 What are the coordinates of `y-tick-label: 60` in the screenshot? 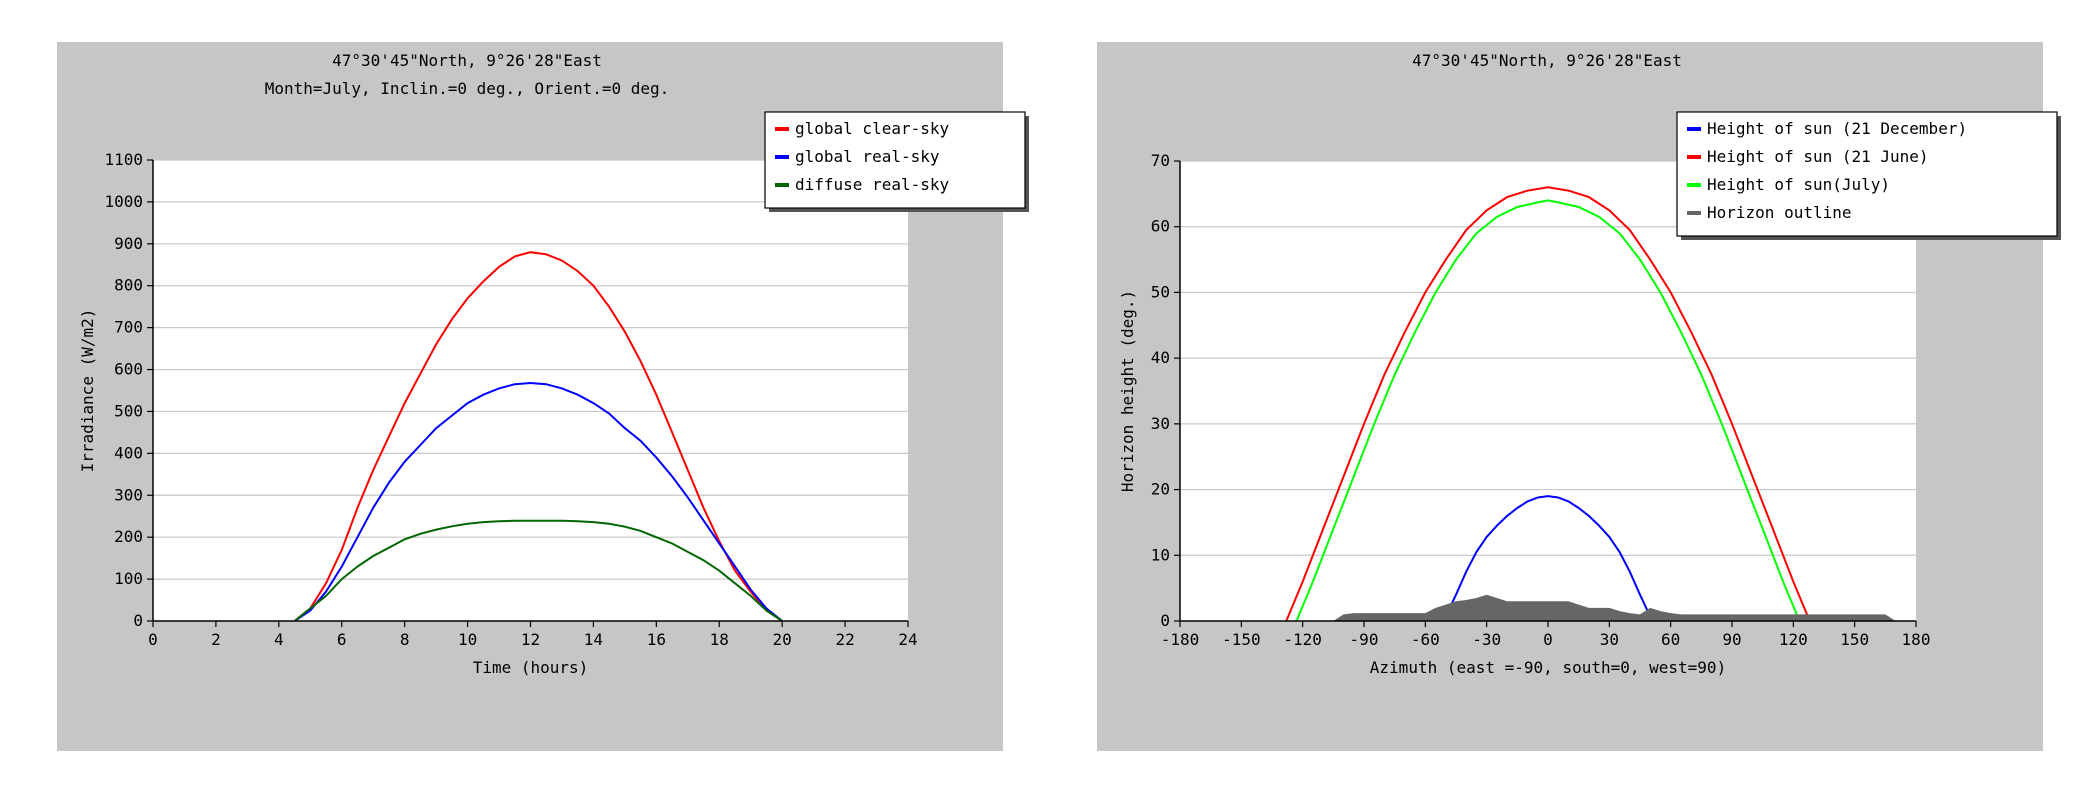 It's located at (1160, 226).